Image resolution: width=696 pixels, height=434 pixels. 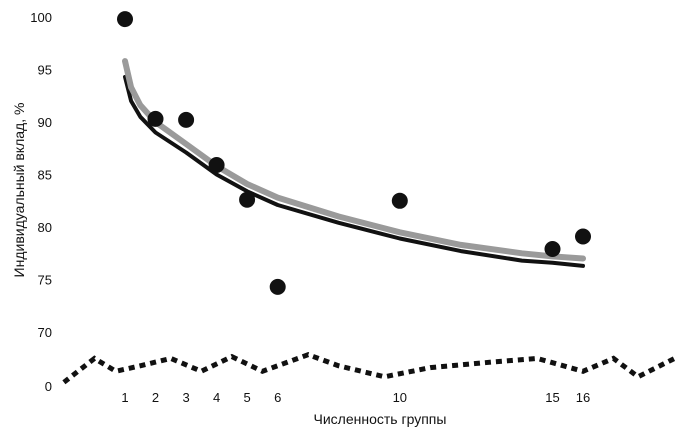 What do you see at coordinates (155, 397) in the screenshot?
I see `x-tick-label: 2` at bounding box center [155, 397].